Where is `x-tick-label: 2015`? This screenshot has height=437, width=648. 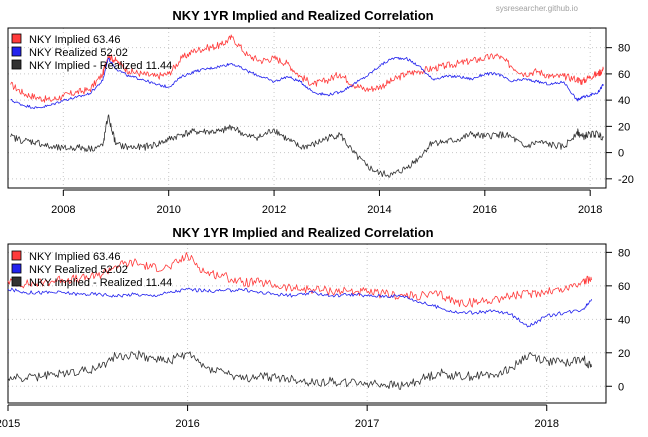 x-tick-label: 2015 is located at coordinates (10, 424).